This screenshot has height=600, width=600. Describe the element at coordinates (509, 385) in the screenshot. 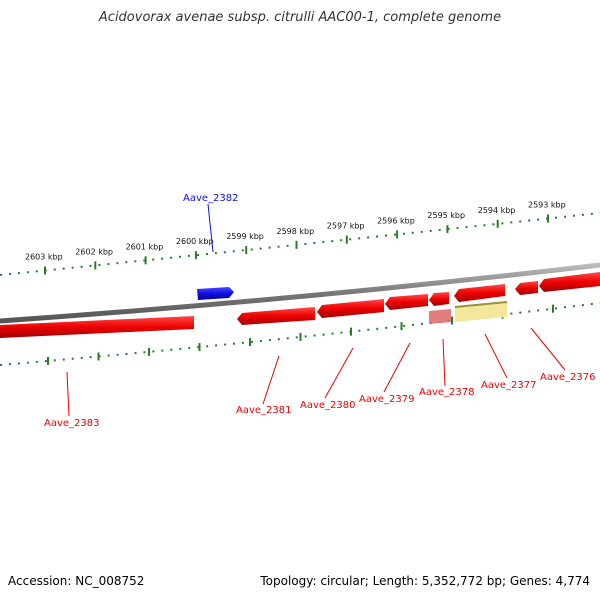

I see `gene-label-aave-2377: Aave_2377` at that location.